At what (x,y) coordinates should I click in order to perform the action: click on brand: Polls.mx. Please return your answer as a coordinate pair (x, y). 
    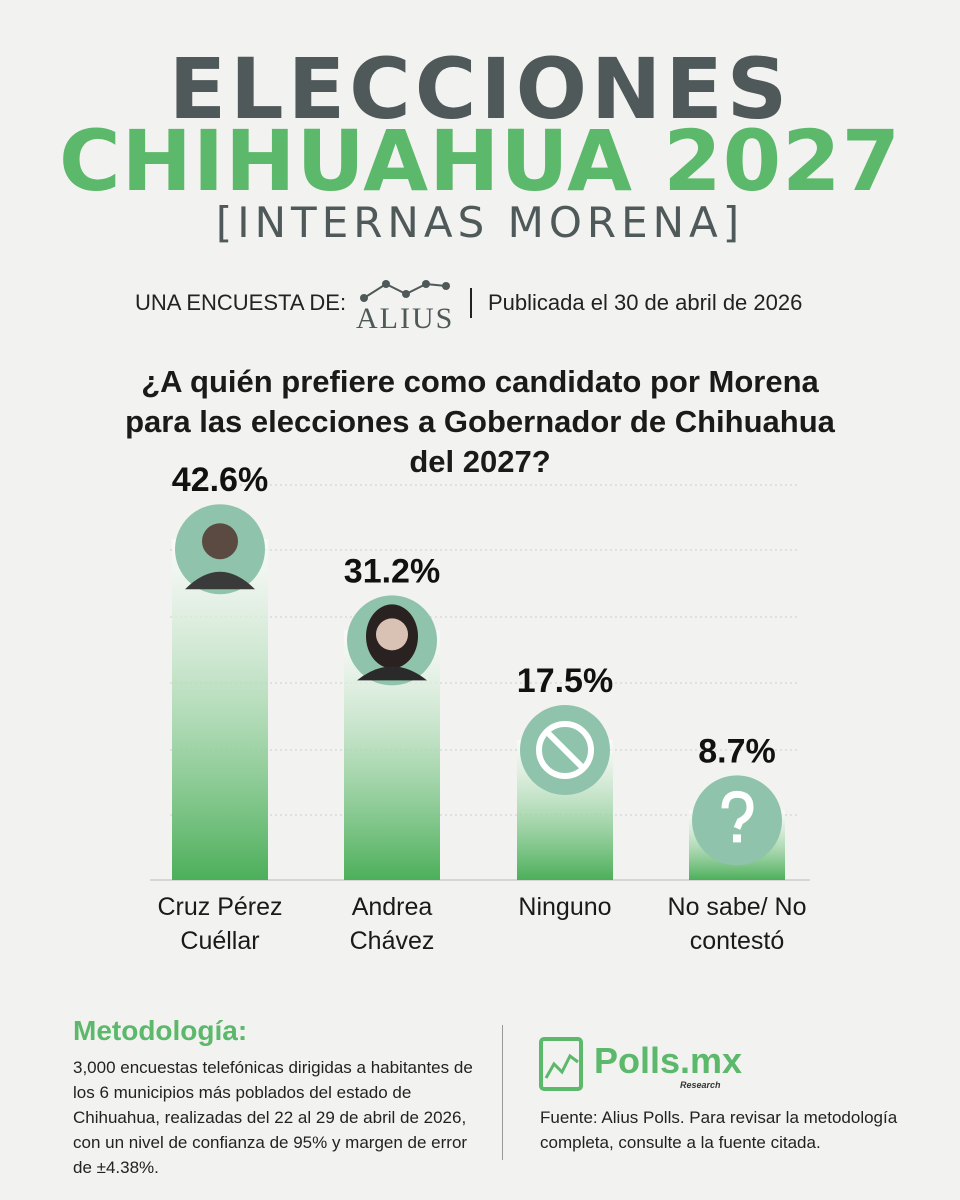
    Looking at the image, I should click on (668, 1060).